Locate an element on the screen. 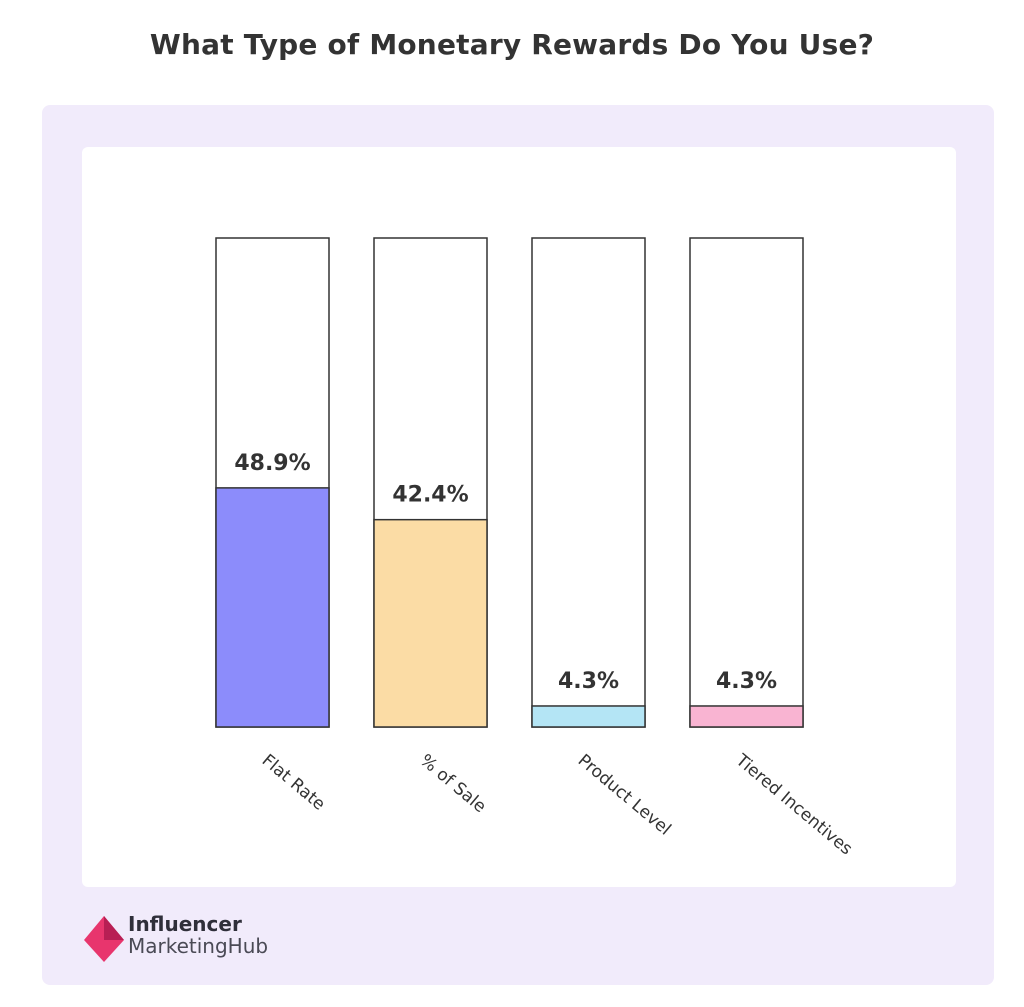 This screenshot has width=1024, height=1007. category-label-2: Product Level is located at coordinates (624, 795).